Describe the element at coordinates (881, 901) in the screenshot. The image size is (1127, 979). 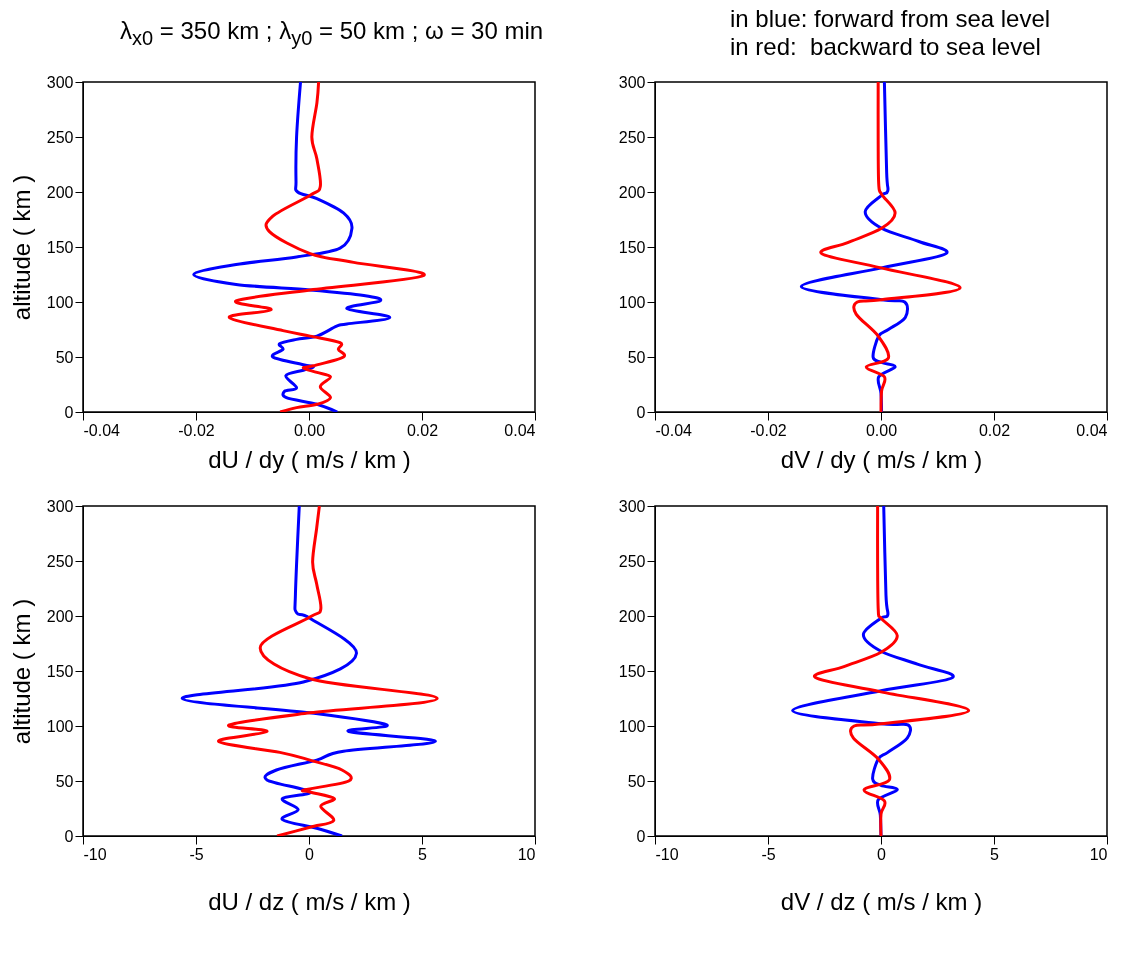
I see `x-axis-title: dV / dz ( m/s / km )` at that location.